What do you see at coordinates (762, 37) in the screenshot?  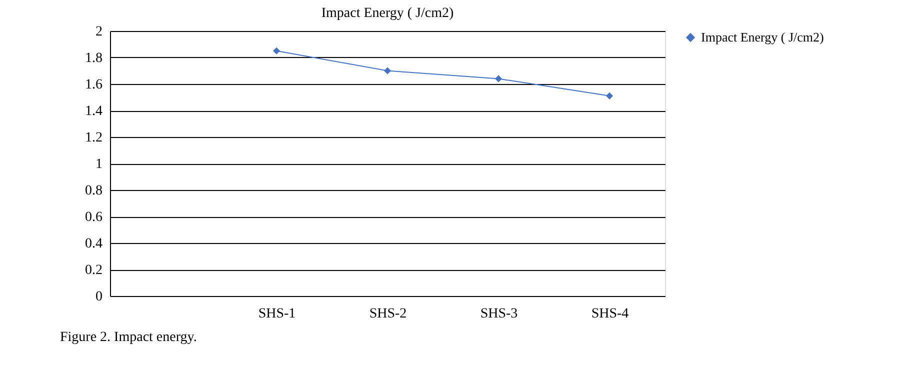 I see `legend-label: Impact Energy ( J/cm2)` at bounding box center [762, 37].